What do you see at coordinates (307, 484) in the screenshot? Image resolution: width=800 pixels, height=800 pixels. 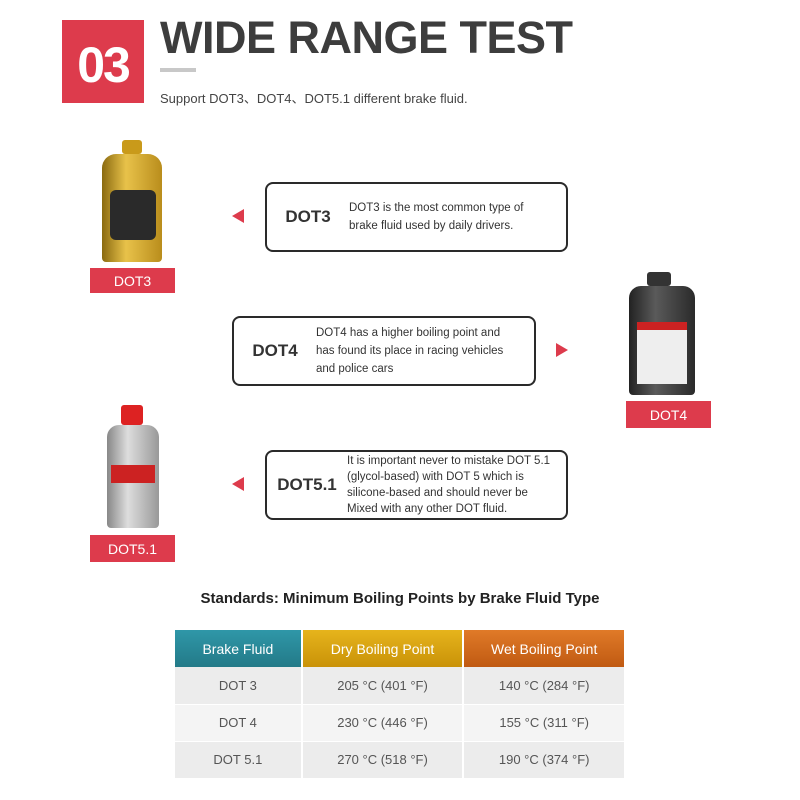 I see `dot5-1-name: DOT5.1` at bounding box center [307, 484].